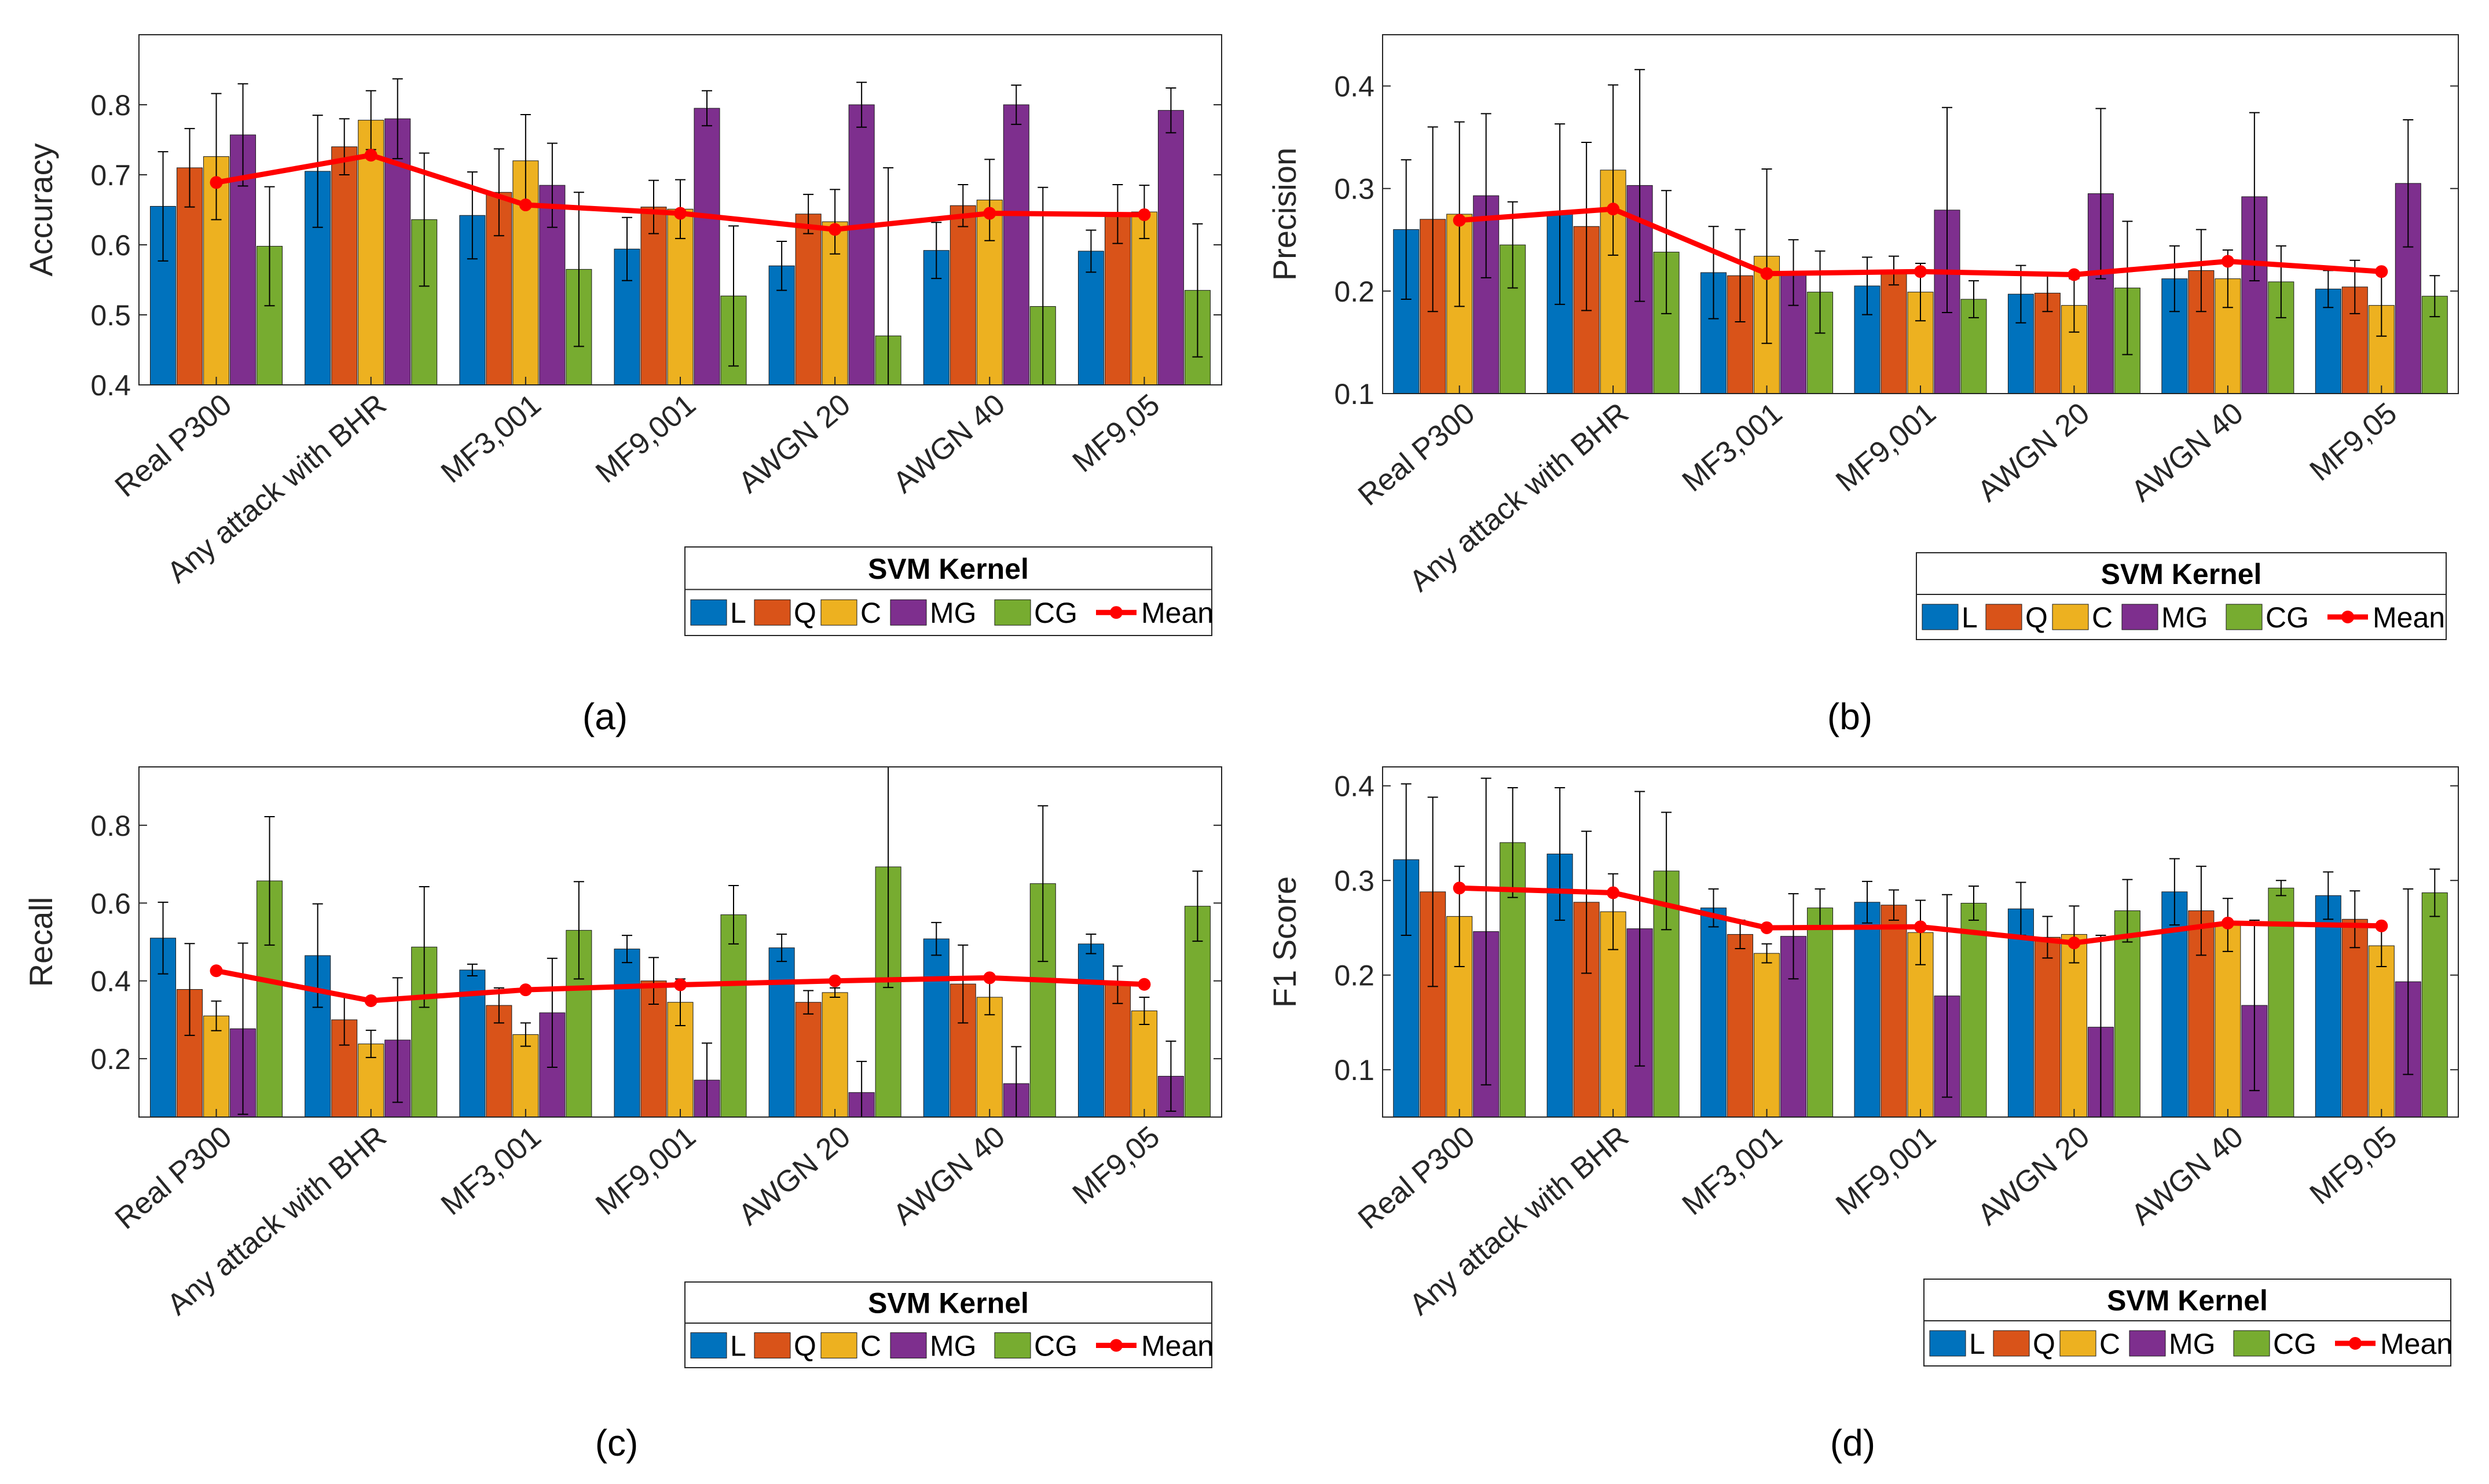 The width and height of the screenshot is (2489, 1484). I want to click on legend-swatch-cg, so click(1013, 1345).